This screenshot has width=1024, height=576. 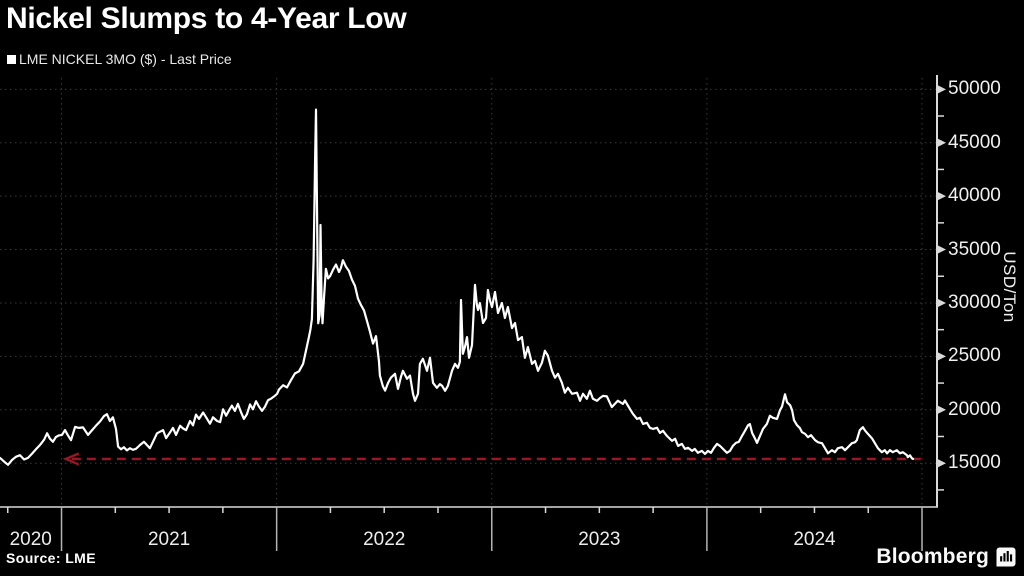 What do you see at coordinates (71, 459) in the screenshot?
I see `reference-arrow` at bounding box center [71, 459].